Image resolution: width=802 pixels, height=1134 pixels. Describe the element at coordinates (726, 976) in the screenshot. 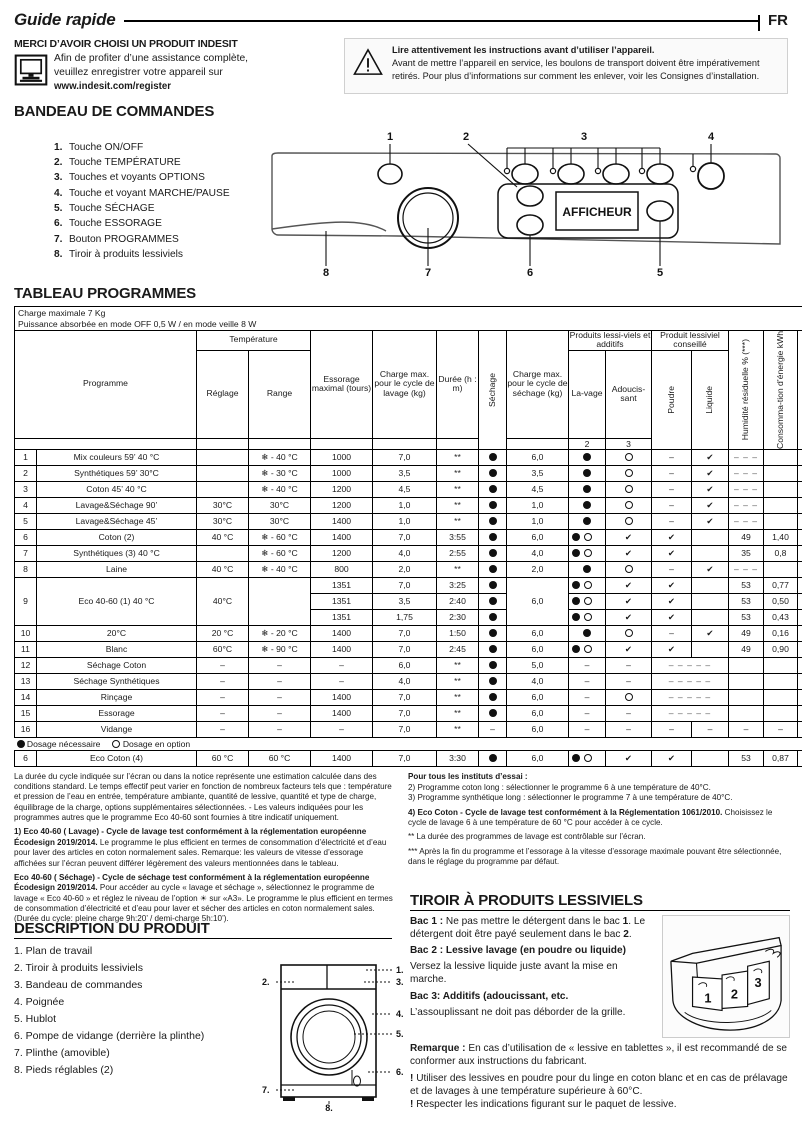

I see `detergent-drawer-photo: 1 2 3` at that location.